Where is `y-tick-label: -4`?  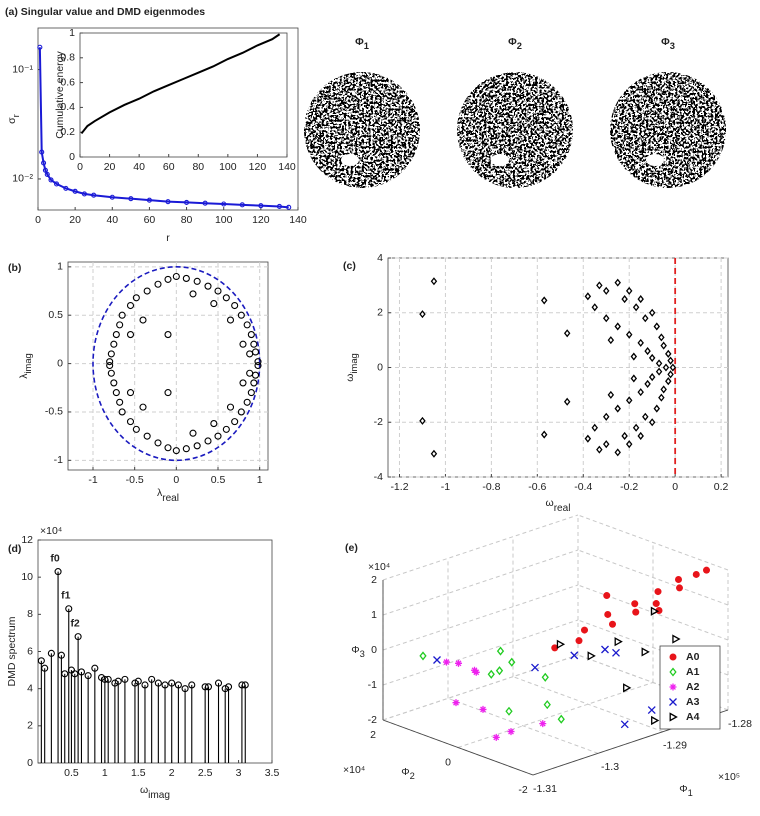 y-tick-label: -4 is located at coordinates (378, 477).